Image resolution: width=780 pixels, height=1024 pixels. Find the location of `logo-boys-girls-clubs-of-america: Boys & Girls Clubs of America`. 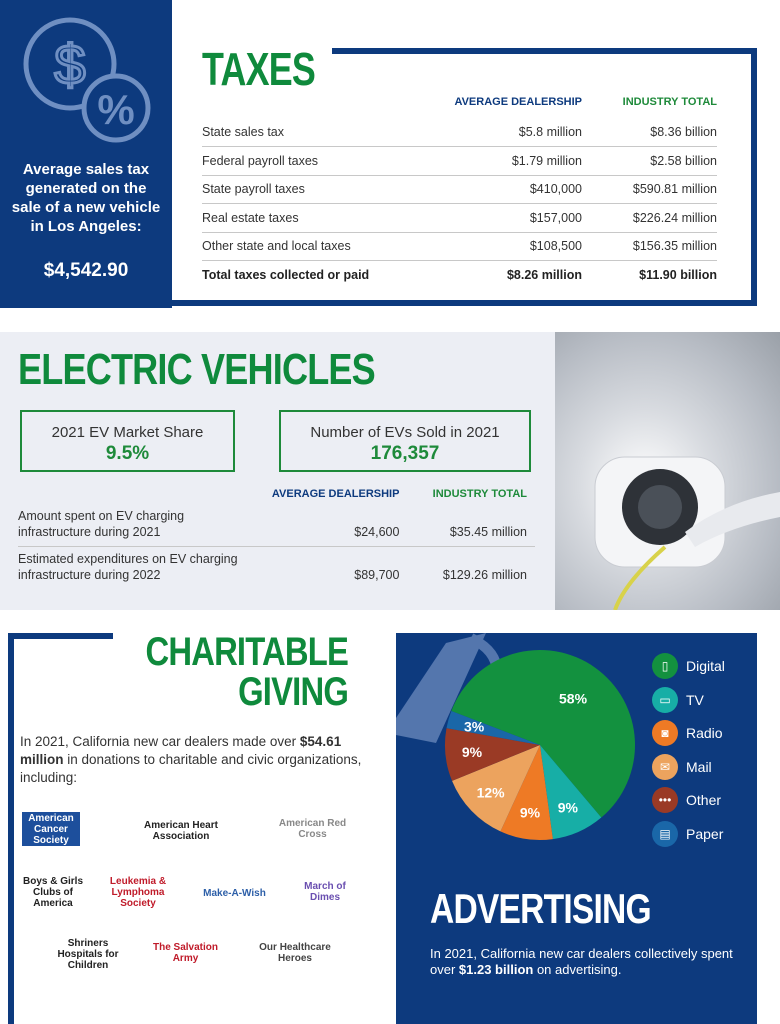

logo-boys-girls-clubs-of-america: Boys & Girls Clubs of America is located at coordinates (53, 892).